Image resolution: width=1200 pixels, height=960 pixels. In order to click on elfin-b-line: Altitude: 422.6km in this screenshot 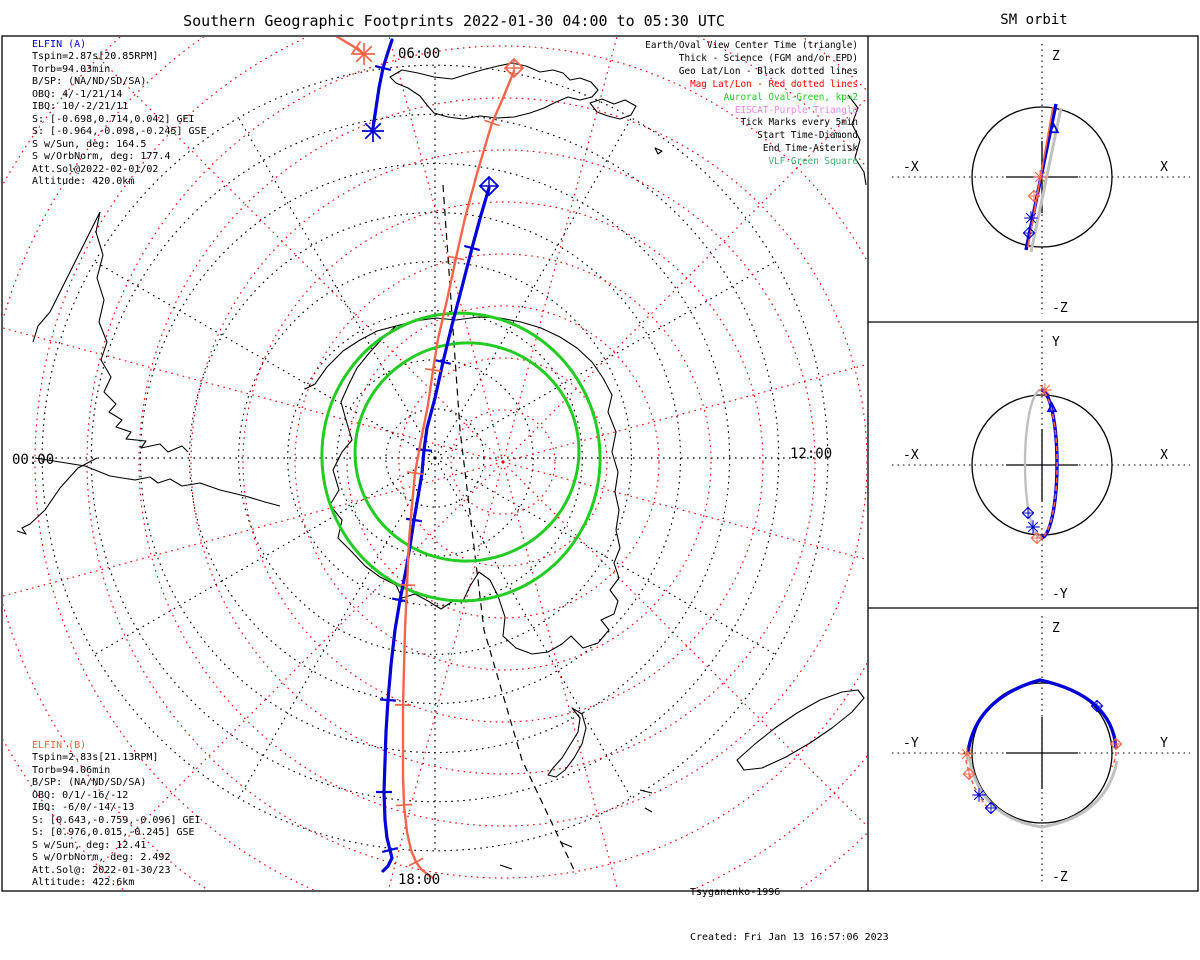, I will do `click(116, 883)`.